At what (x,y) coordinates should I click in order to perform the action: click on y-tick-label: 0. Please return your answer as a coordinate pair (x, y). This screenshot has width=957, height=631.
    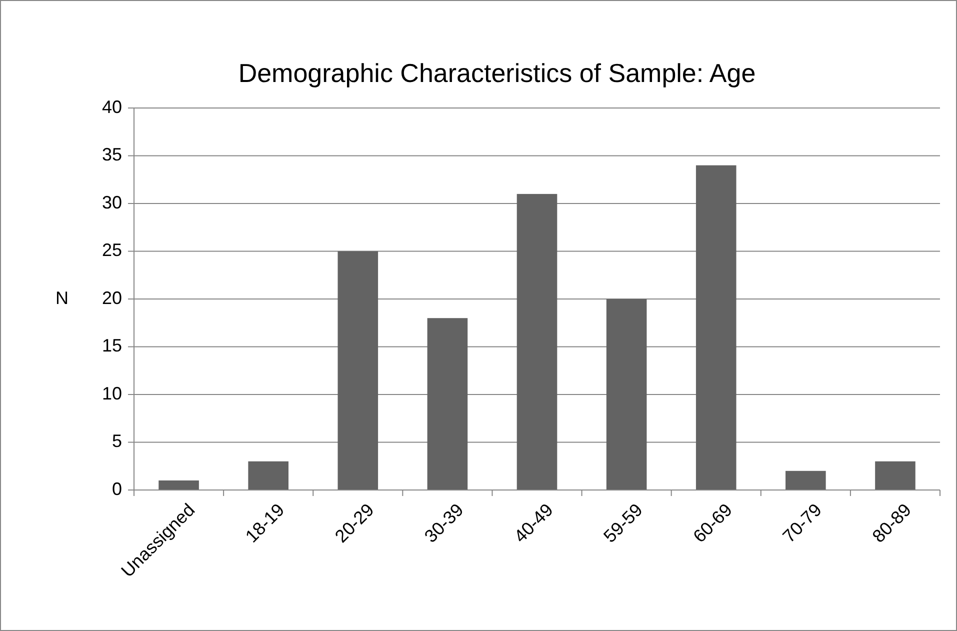
    Looking at the image, I should click on (117, 488).